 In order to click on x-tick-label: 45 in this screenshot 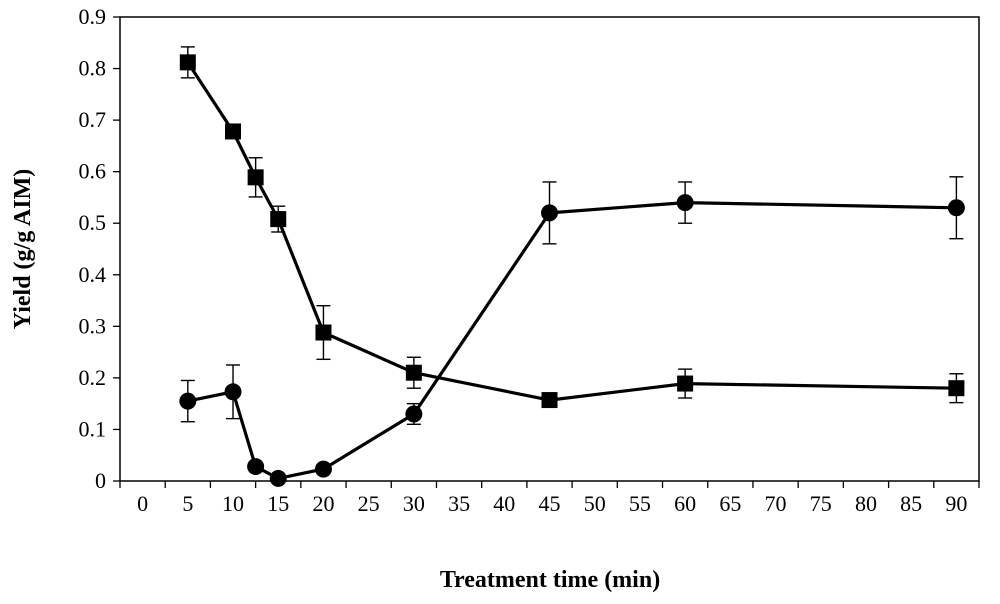, I will do `click(550, 503)`.